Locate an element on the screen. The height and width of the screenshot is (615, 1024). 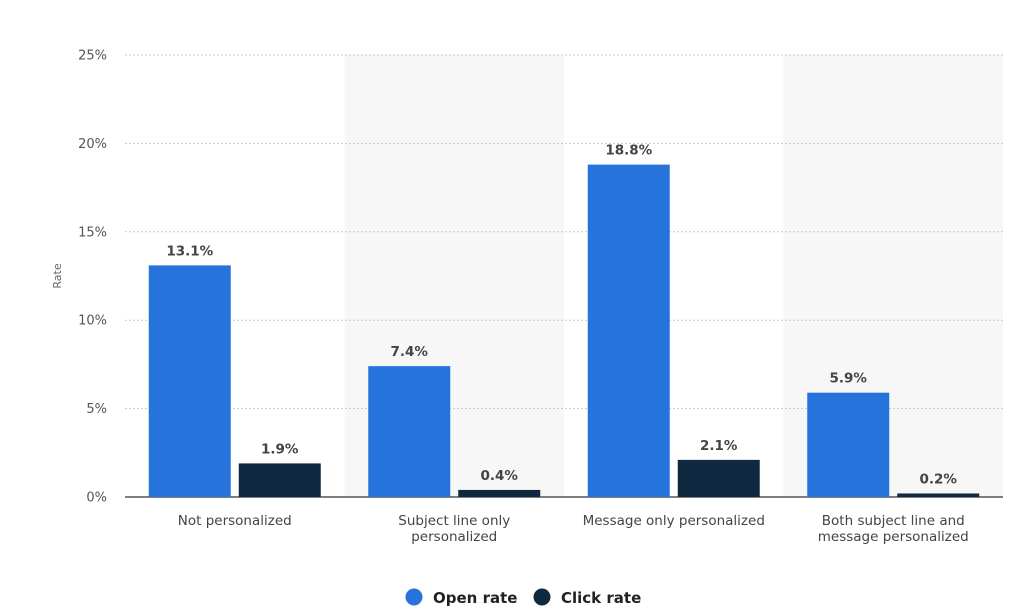
y-tick-label: 0% is located at coordinates (96, 498).